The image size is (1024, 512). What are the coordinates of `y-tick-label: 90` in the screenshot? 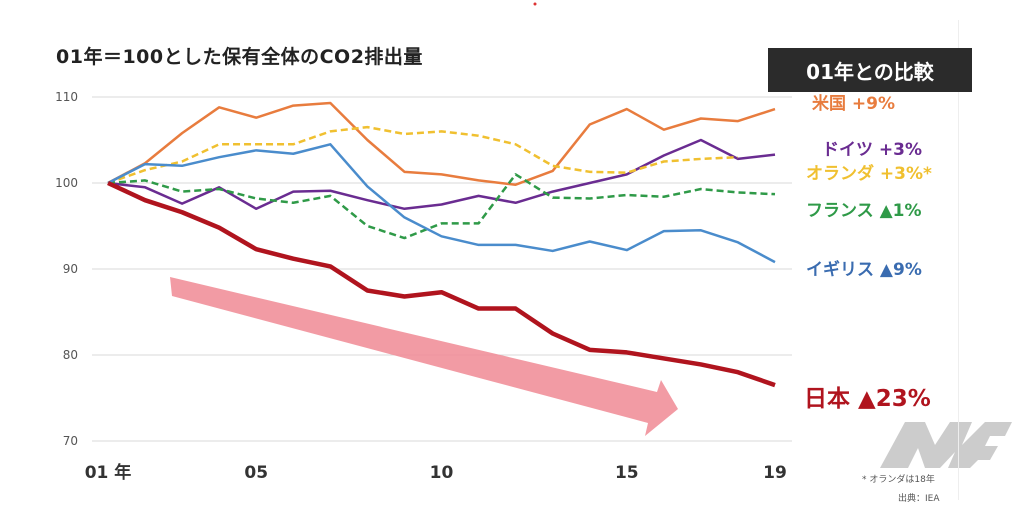 It's located at (70, 269).